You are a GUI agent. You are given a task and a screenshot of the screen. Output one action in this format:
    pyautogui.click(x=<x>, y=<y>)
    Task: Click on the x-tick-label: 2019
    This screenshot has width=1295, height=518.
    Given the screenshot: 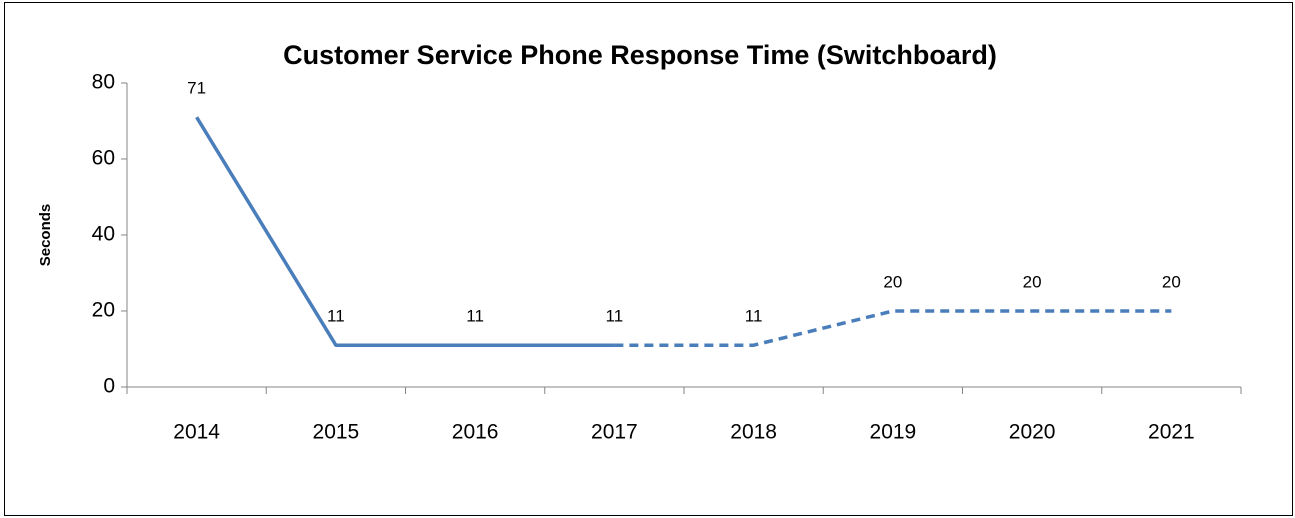 What is the action you would take?
    pyautogui.click(x=893, y=432)
    